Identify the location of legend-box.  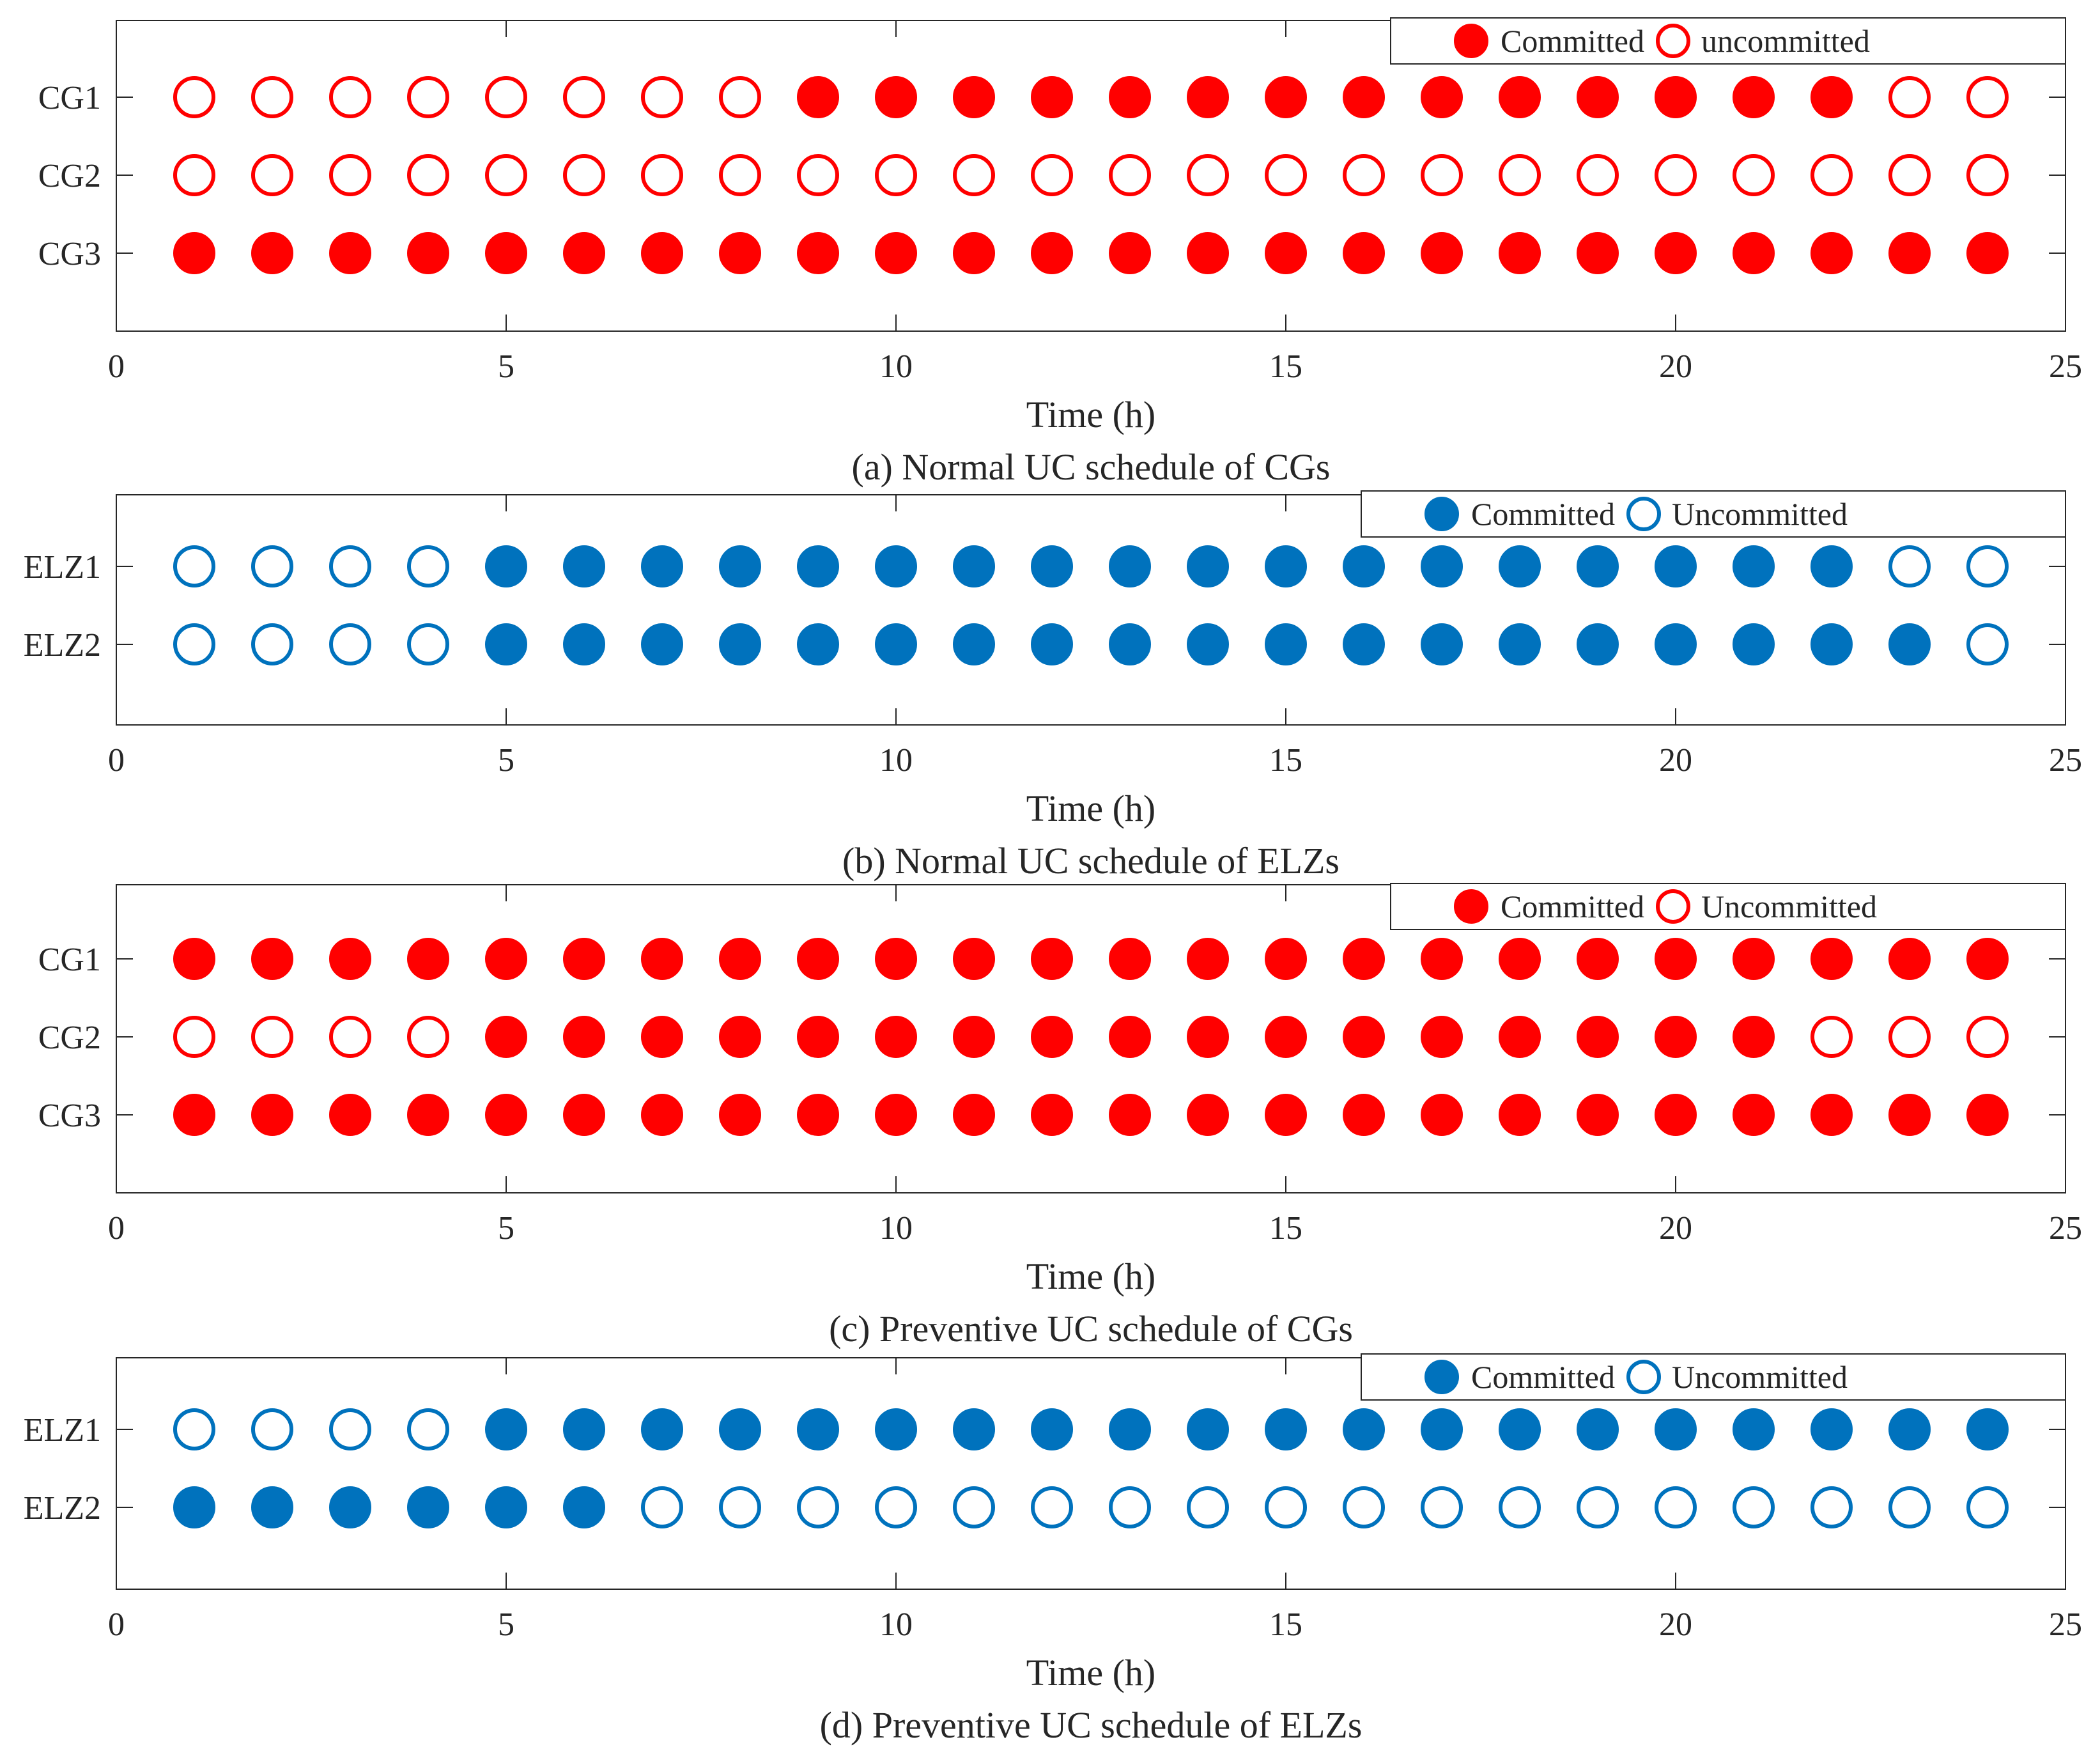
(1728, 41).